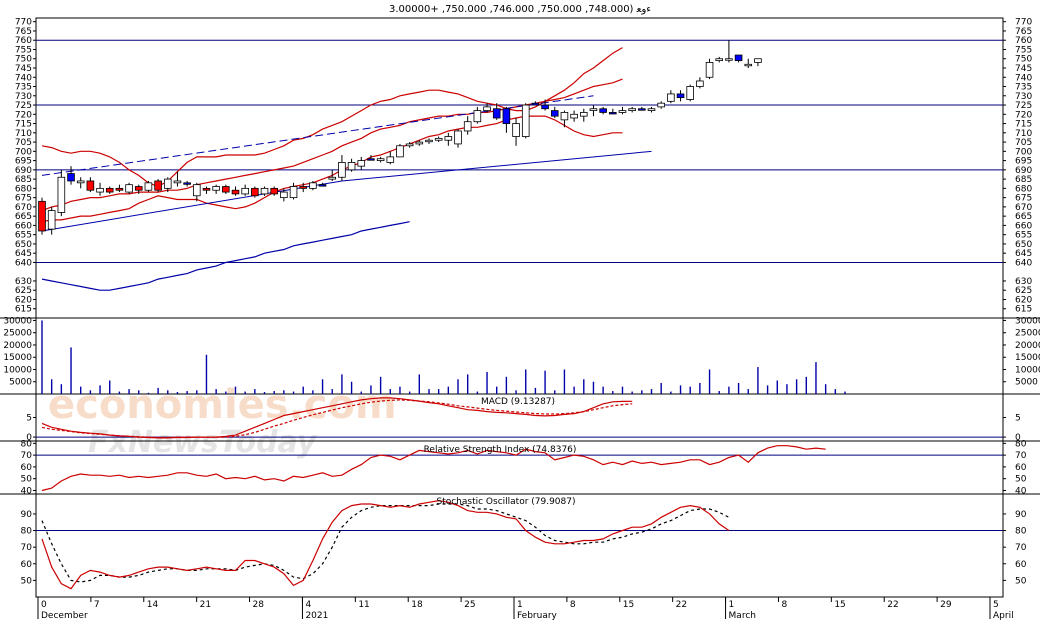 The height and width of the screenshot is (624, 1040). What do you see at coordinates (44, 605) in the screenshot?
I see `x-tick-label: 0` at bounding box center [44, 605].